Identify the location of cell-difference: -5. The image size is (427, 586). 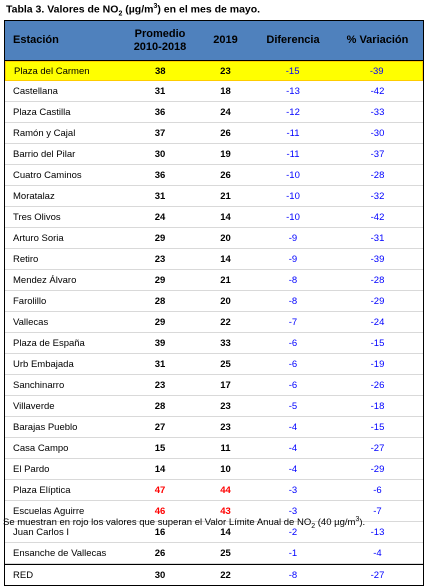
(293, 406).